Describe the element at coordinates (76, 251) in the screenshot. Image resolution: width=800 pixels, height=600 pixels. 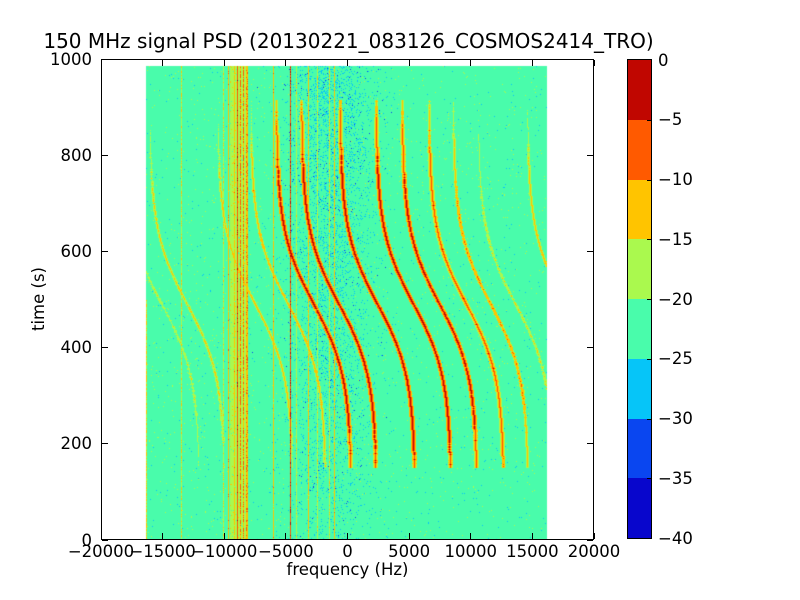
I see `y-tick-label: 600` at that location.